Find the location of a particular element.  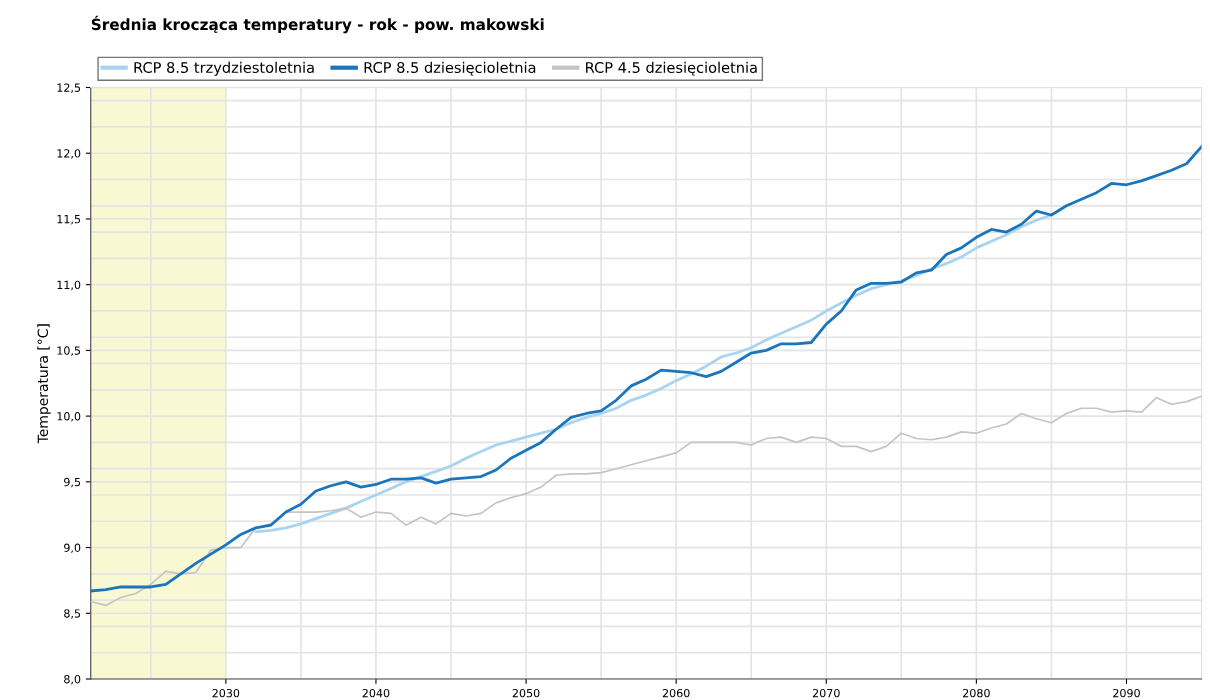

y-tick-label: 9,0 is located at coordinates (72, 548).